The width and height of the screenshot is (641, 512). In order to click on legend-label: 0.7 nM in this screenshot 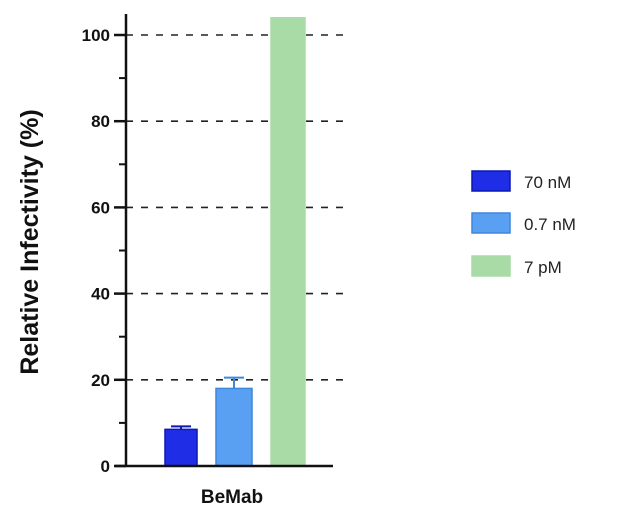, I will do `click(550, 224)`.